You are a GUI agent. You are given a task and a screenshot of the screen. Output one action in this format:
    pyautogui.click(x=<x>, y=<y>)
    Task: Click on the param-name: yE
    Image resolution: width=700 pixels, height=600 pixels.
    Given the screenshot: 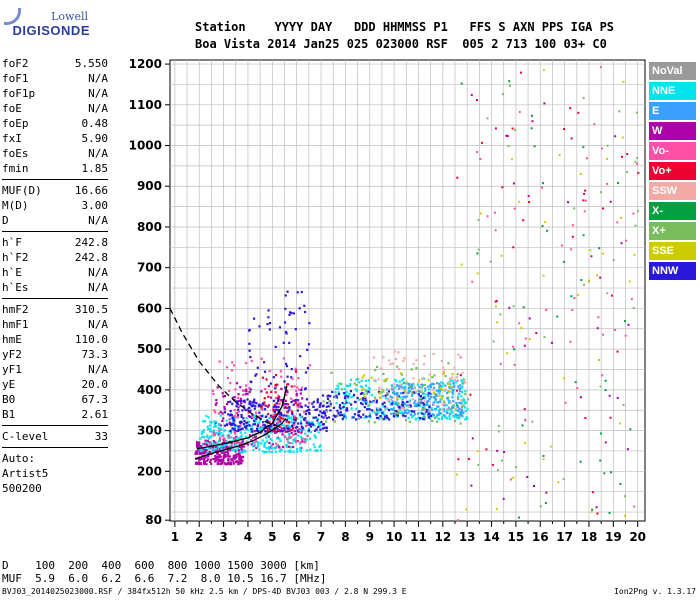 What is the action you would take?
    pyautogui.click(x=9, y=384)
    